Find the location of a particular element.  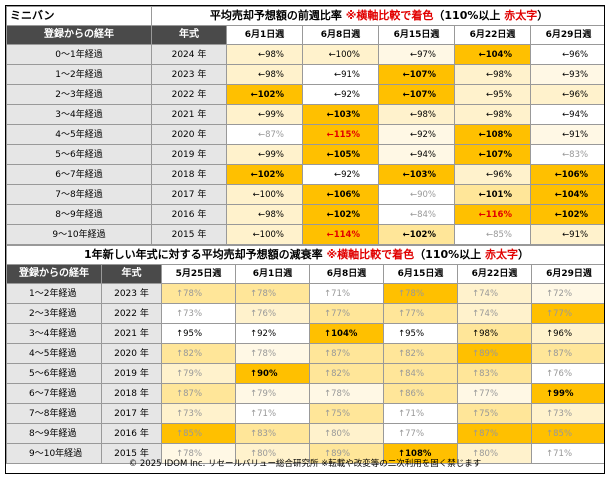

table-row: 2～3年経過 2022 年 ↑73% ↑76% ↑77% ↑77% ↑74% ↑77% is located at coordinates (305, 313).